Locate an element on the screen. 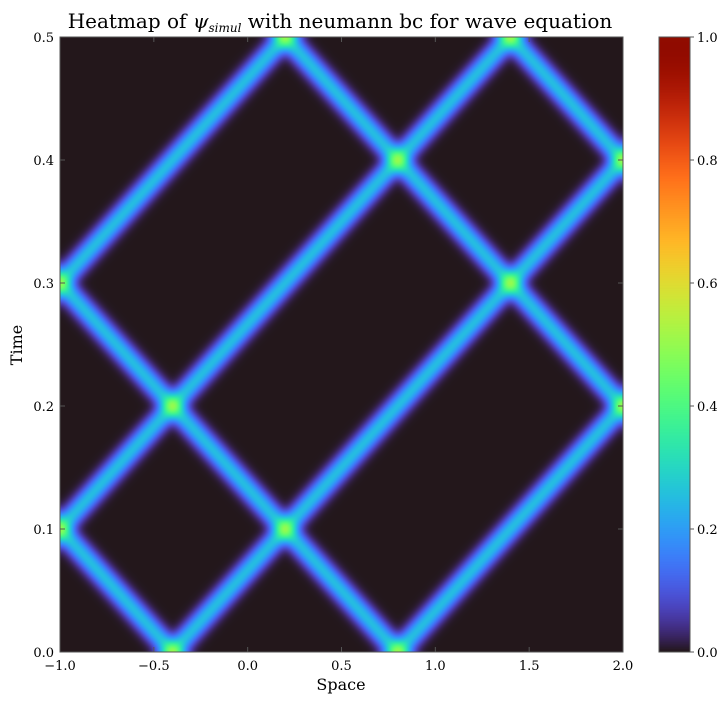  x-tick-label: 1.0 is located at coordinates (435, 666).